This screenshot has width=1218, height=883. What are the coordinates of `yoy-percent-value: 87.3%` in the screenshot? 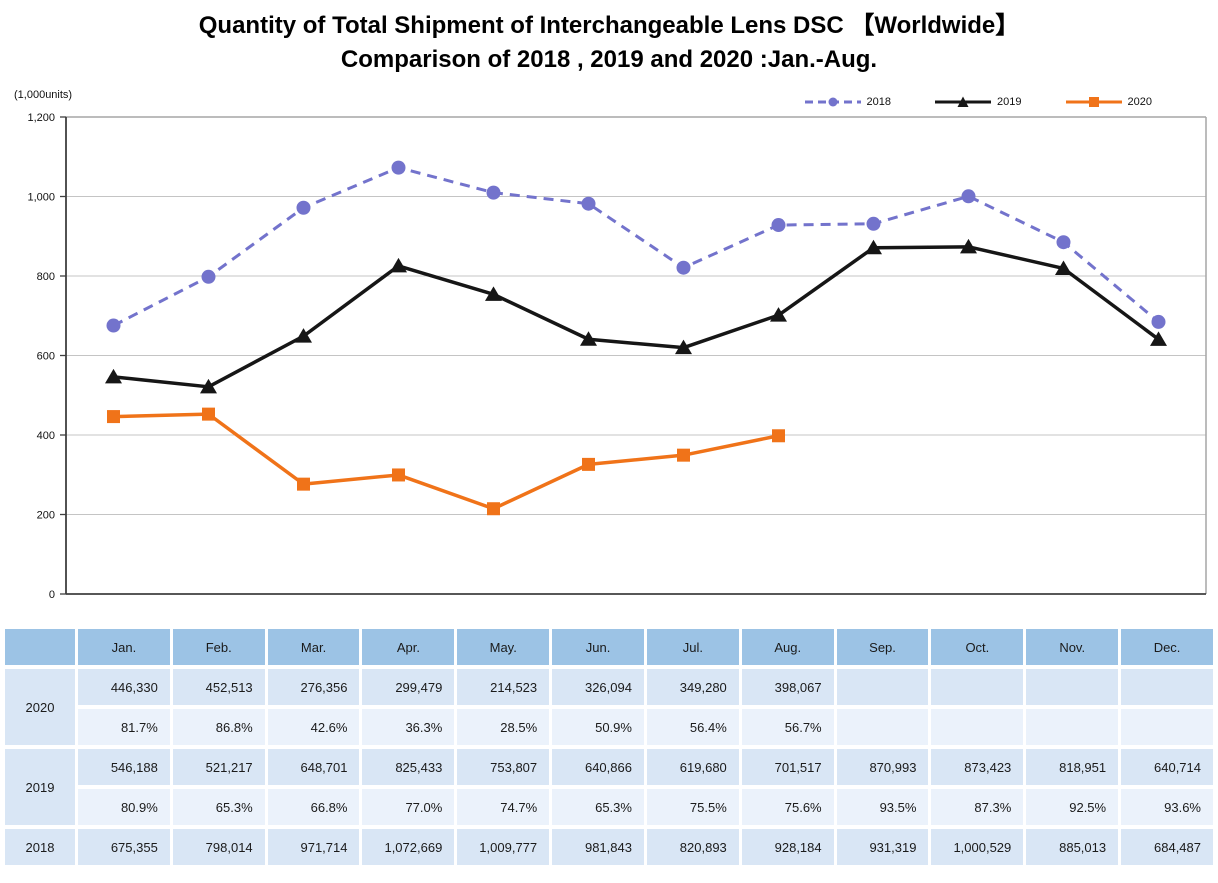 It's located at (977, 807).